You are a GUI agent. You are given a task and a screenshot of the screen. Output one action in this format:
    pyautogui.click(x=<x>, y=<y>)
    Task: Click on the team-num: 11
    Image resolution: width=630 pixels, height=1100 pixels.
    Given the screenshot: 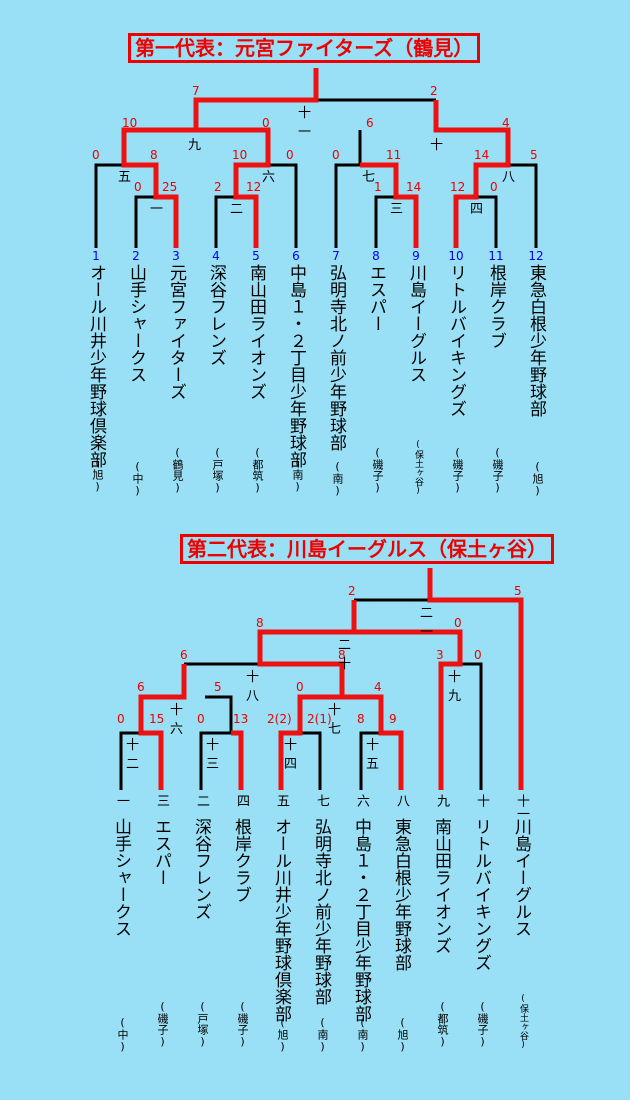 What is the action you would take?
    pyautogui.click(x=496, y=256)
    